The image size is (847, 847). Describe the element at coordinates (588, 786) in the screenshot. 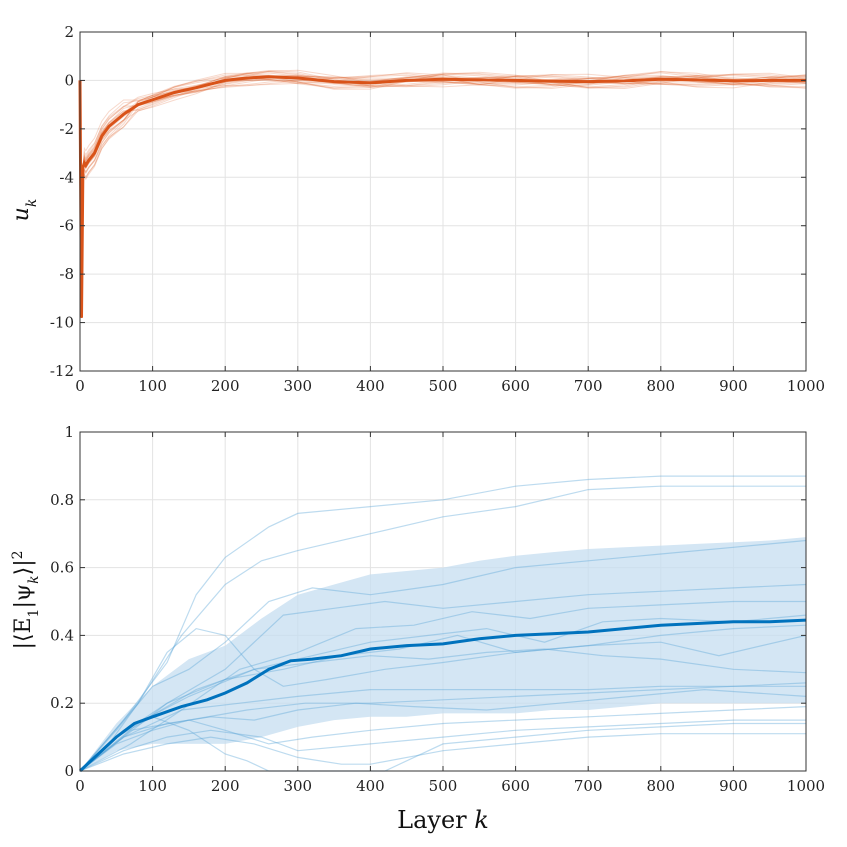

I see `bottom-xtick-label: 700` at that location.